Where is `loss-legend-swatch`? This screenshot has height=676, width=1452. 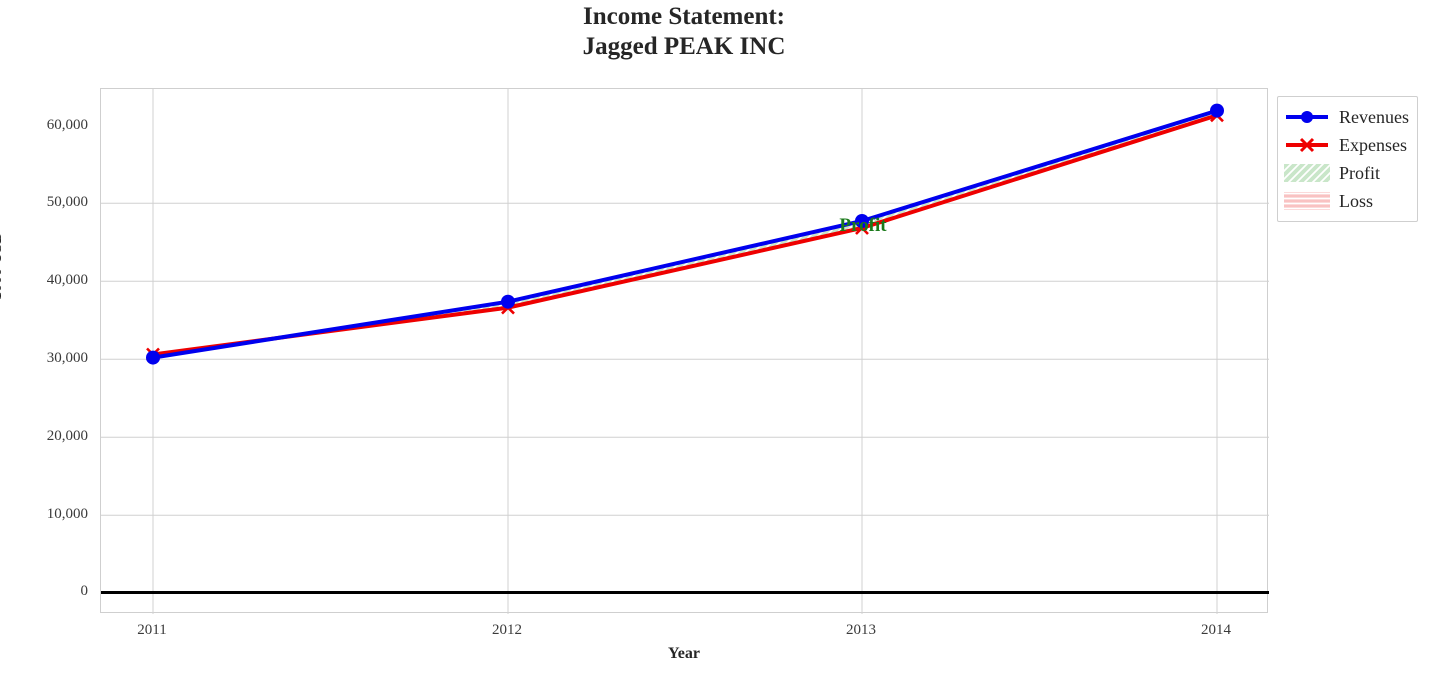
loss-legend-swatch is located at coordinates (1307, 201).